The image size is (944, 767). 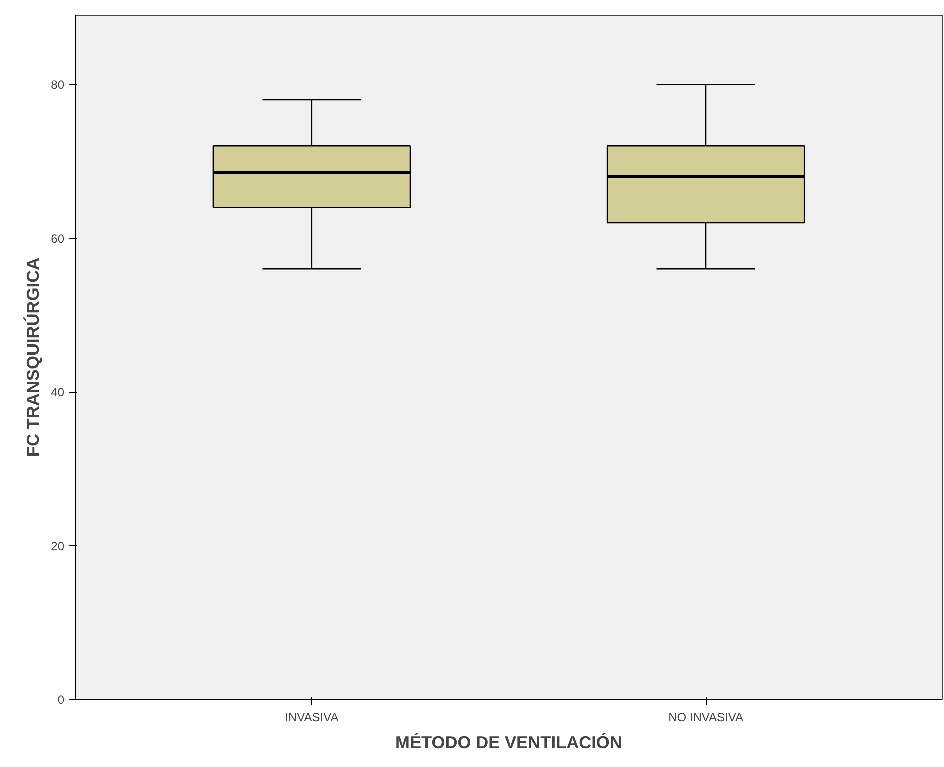 What do you see at coordinates (58, 393) in the screenshot?
I see `y-tick-label: 40` at bounding box center [58, 393].